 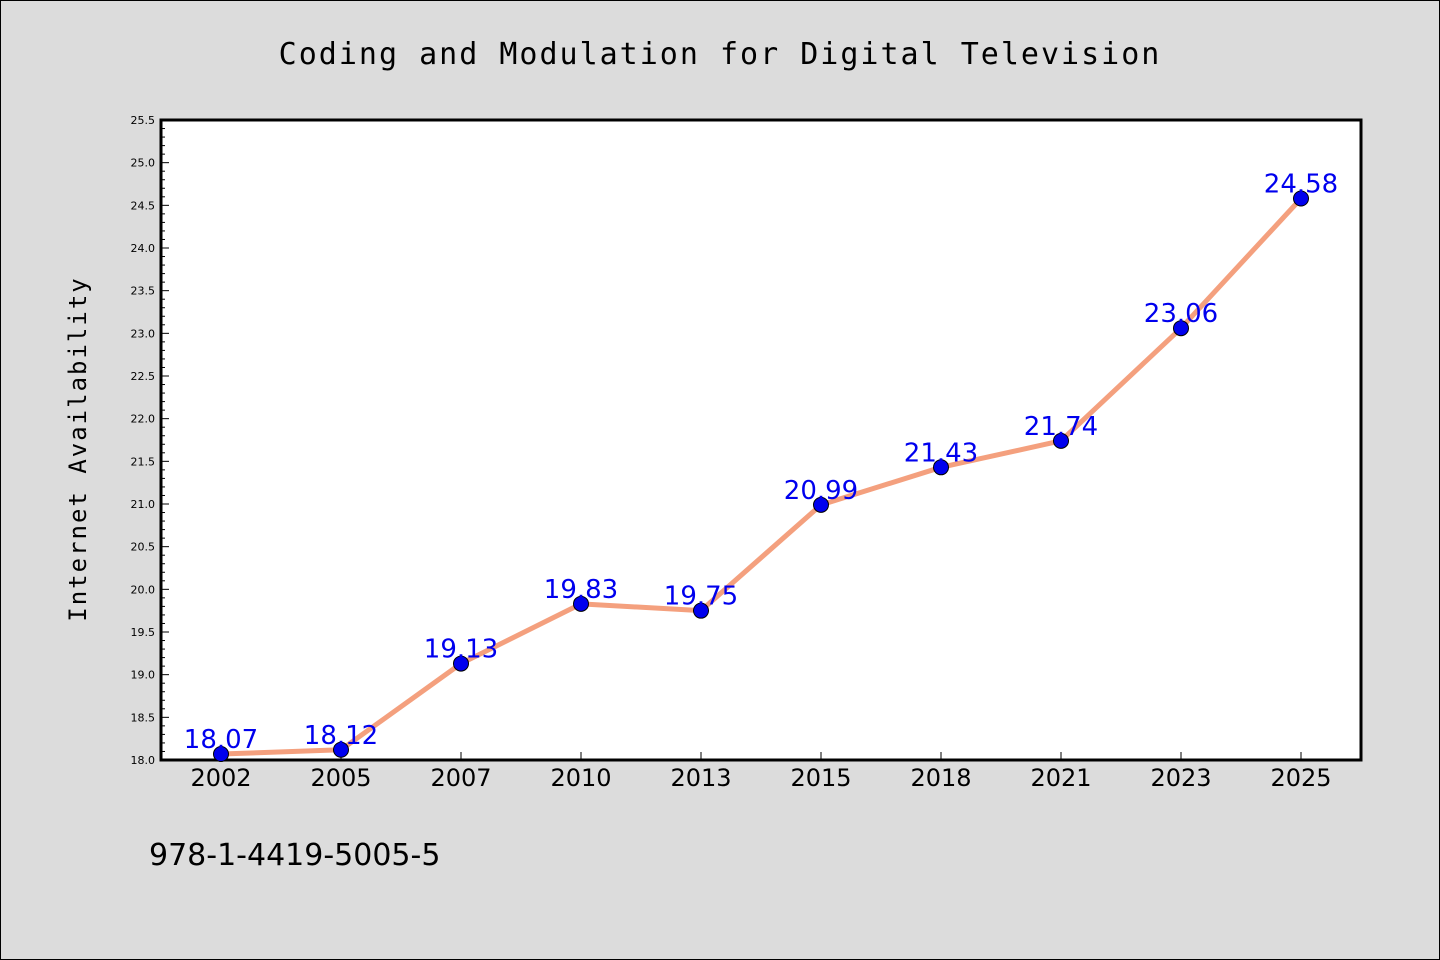 I want to click on y-tick-label: 23.0, so click(x=143, y=333).